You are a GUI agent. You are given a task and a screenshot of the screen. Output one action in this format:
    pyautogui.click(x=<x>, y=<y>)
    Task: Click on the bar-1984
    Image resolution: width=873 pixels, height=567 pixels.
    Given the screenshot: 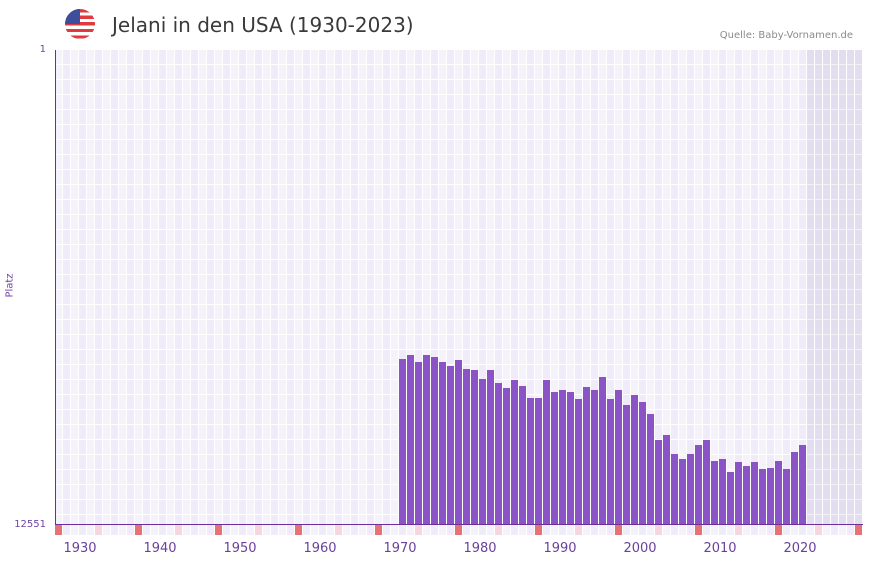 What is the action you would take?
    pyautogui.click(x=498, y=454)
    